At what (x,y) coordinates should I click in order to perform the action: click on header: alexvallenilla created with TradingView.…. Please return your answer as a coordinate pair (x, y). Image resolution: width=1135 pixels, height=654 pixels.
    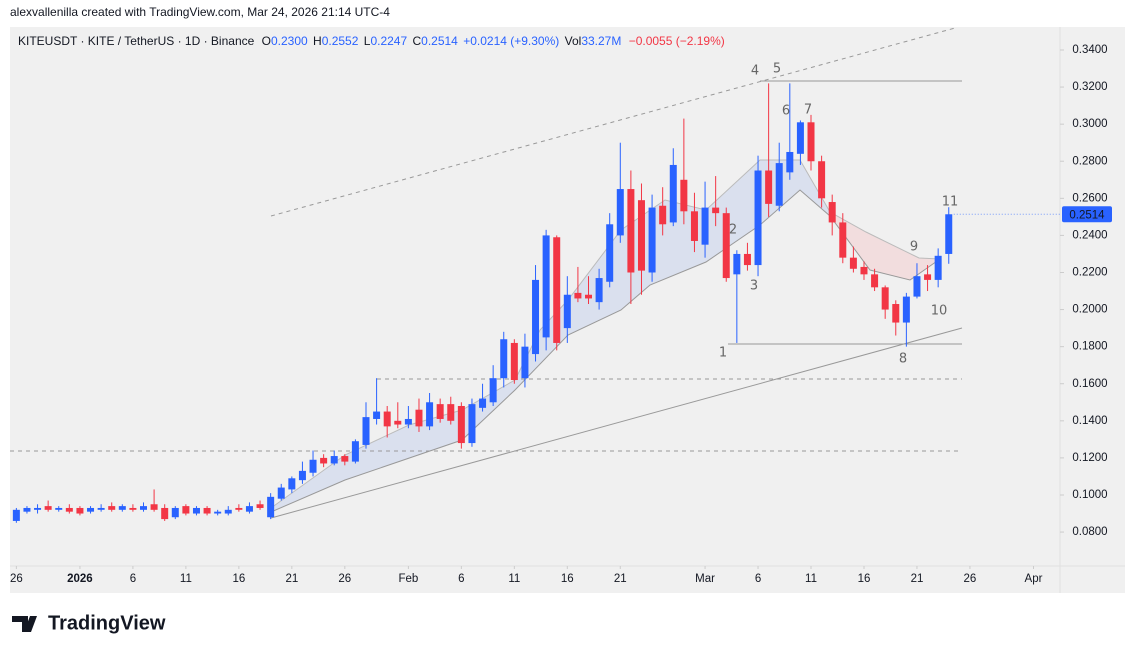
    Looking at the image, I should click on (200, 12).